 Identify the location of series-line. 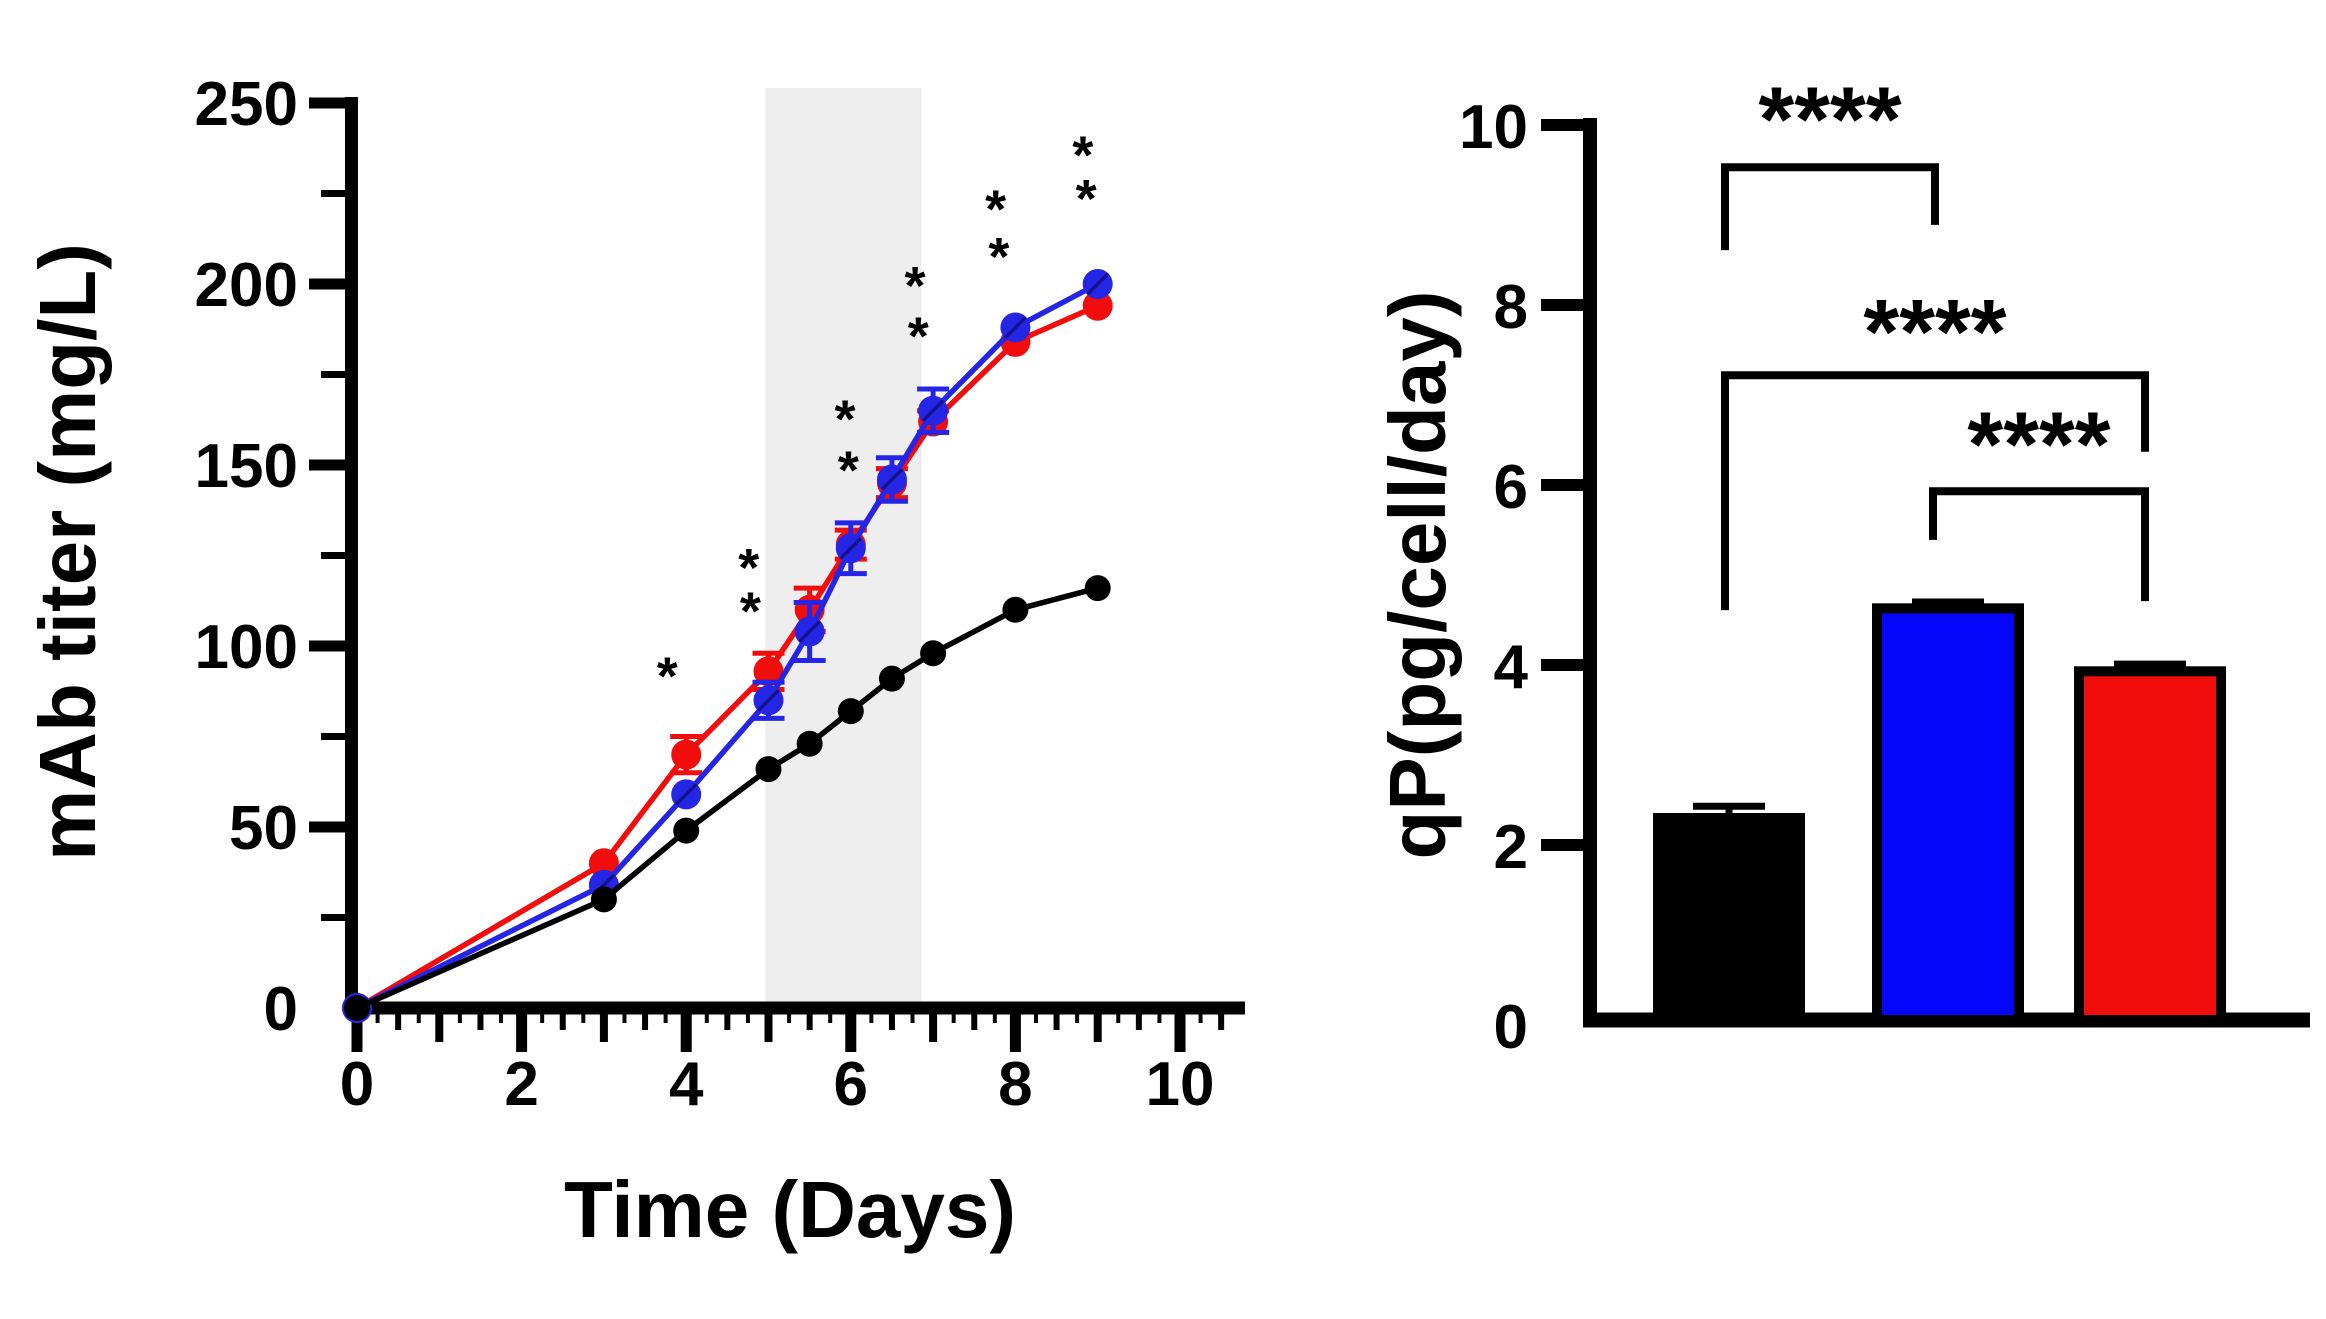
(727, 798).